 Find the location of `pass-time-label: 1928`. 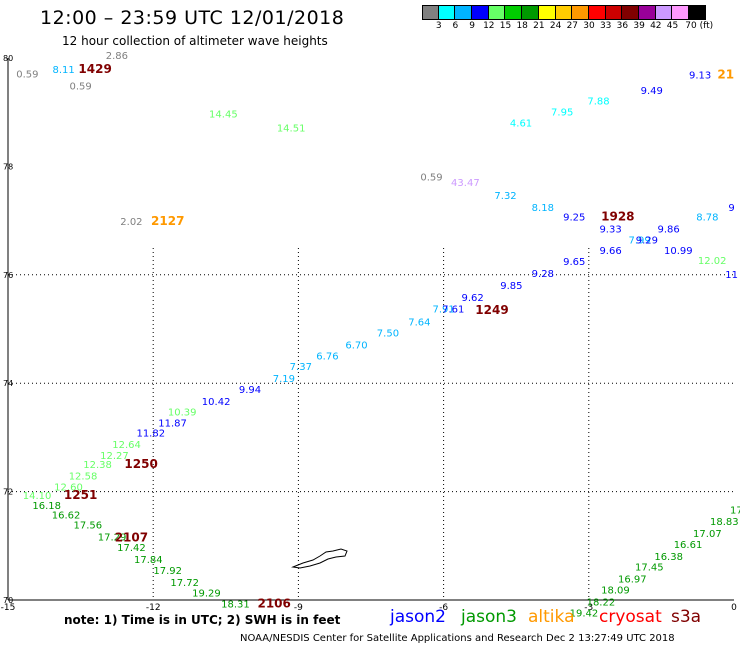

pass-time-label: 1928 is located at coordinates (617, 217).